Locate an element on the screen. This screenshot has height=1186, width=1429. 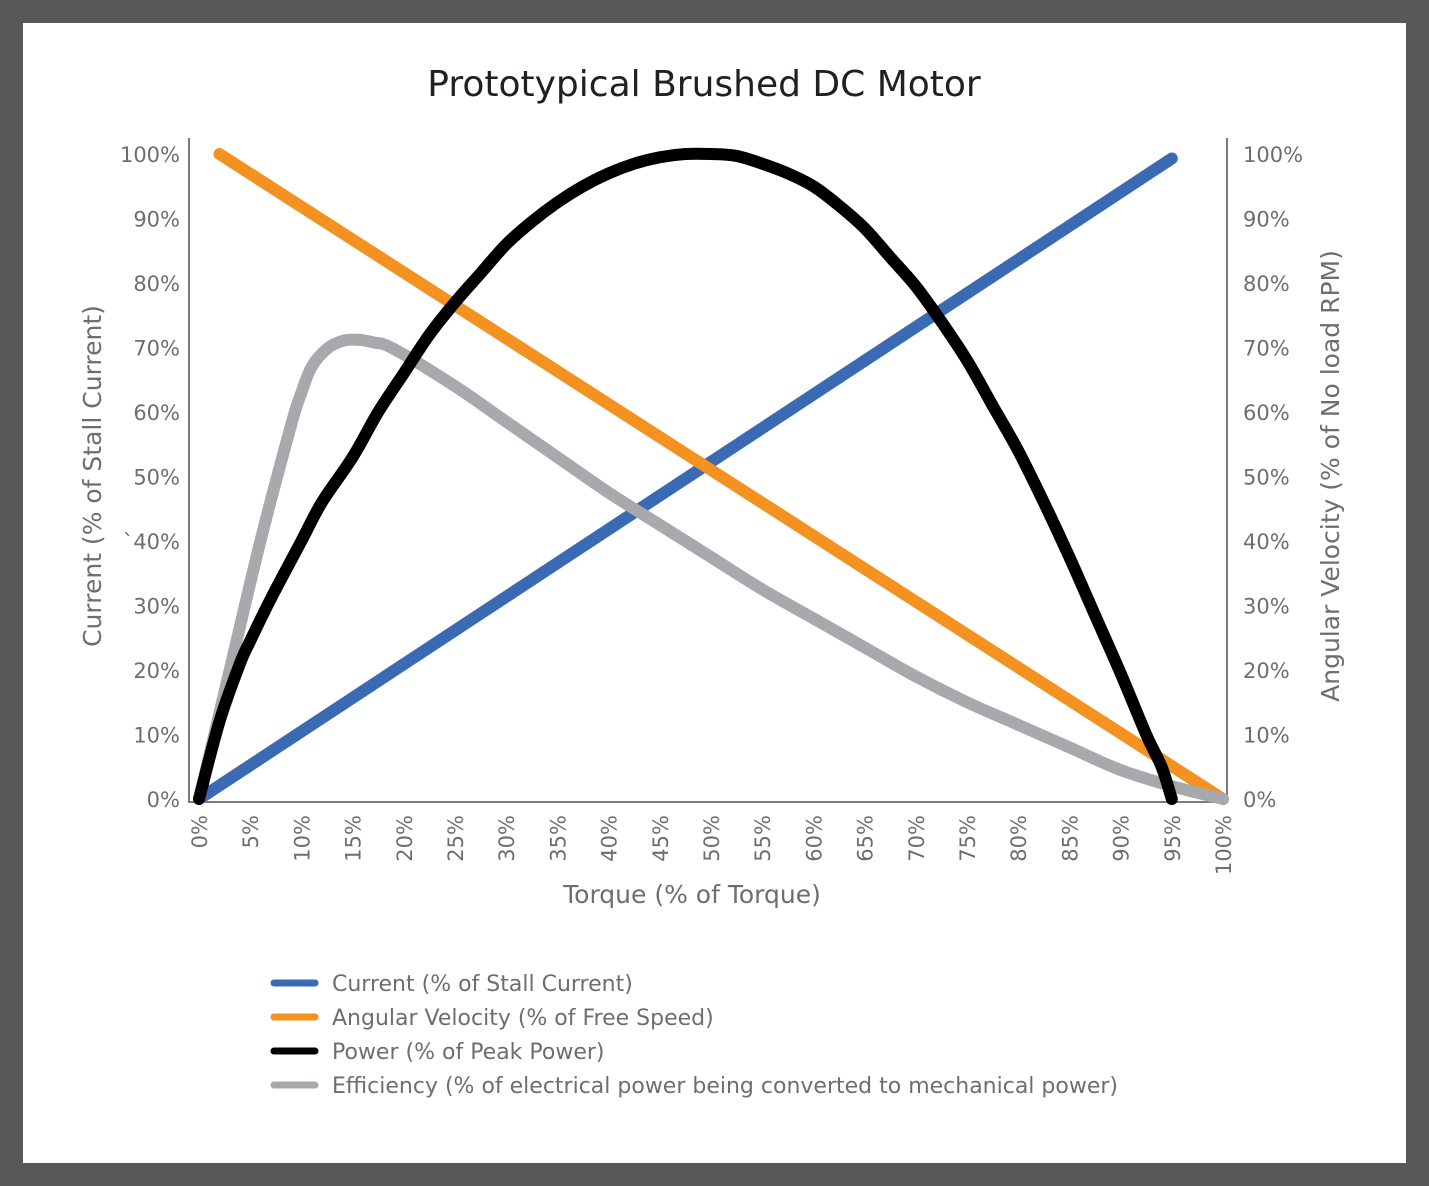
y-tick-label-right: 80% is located at coordinates (1266, 284).